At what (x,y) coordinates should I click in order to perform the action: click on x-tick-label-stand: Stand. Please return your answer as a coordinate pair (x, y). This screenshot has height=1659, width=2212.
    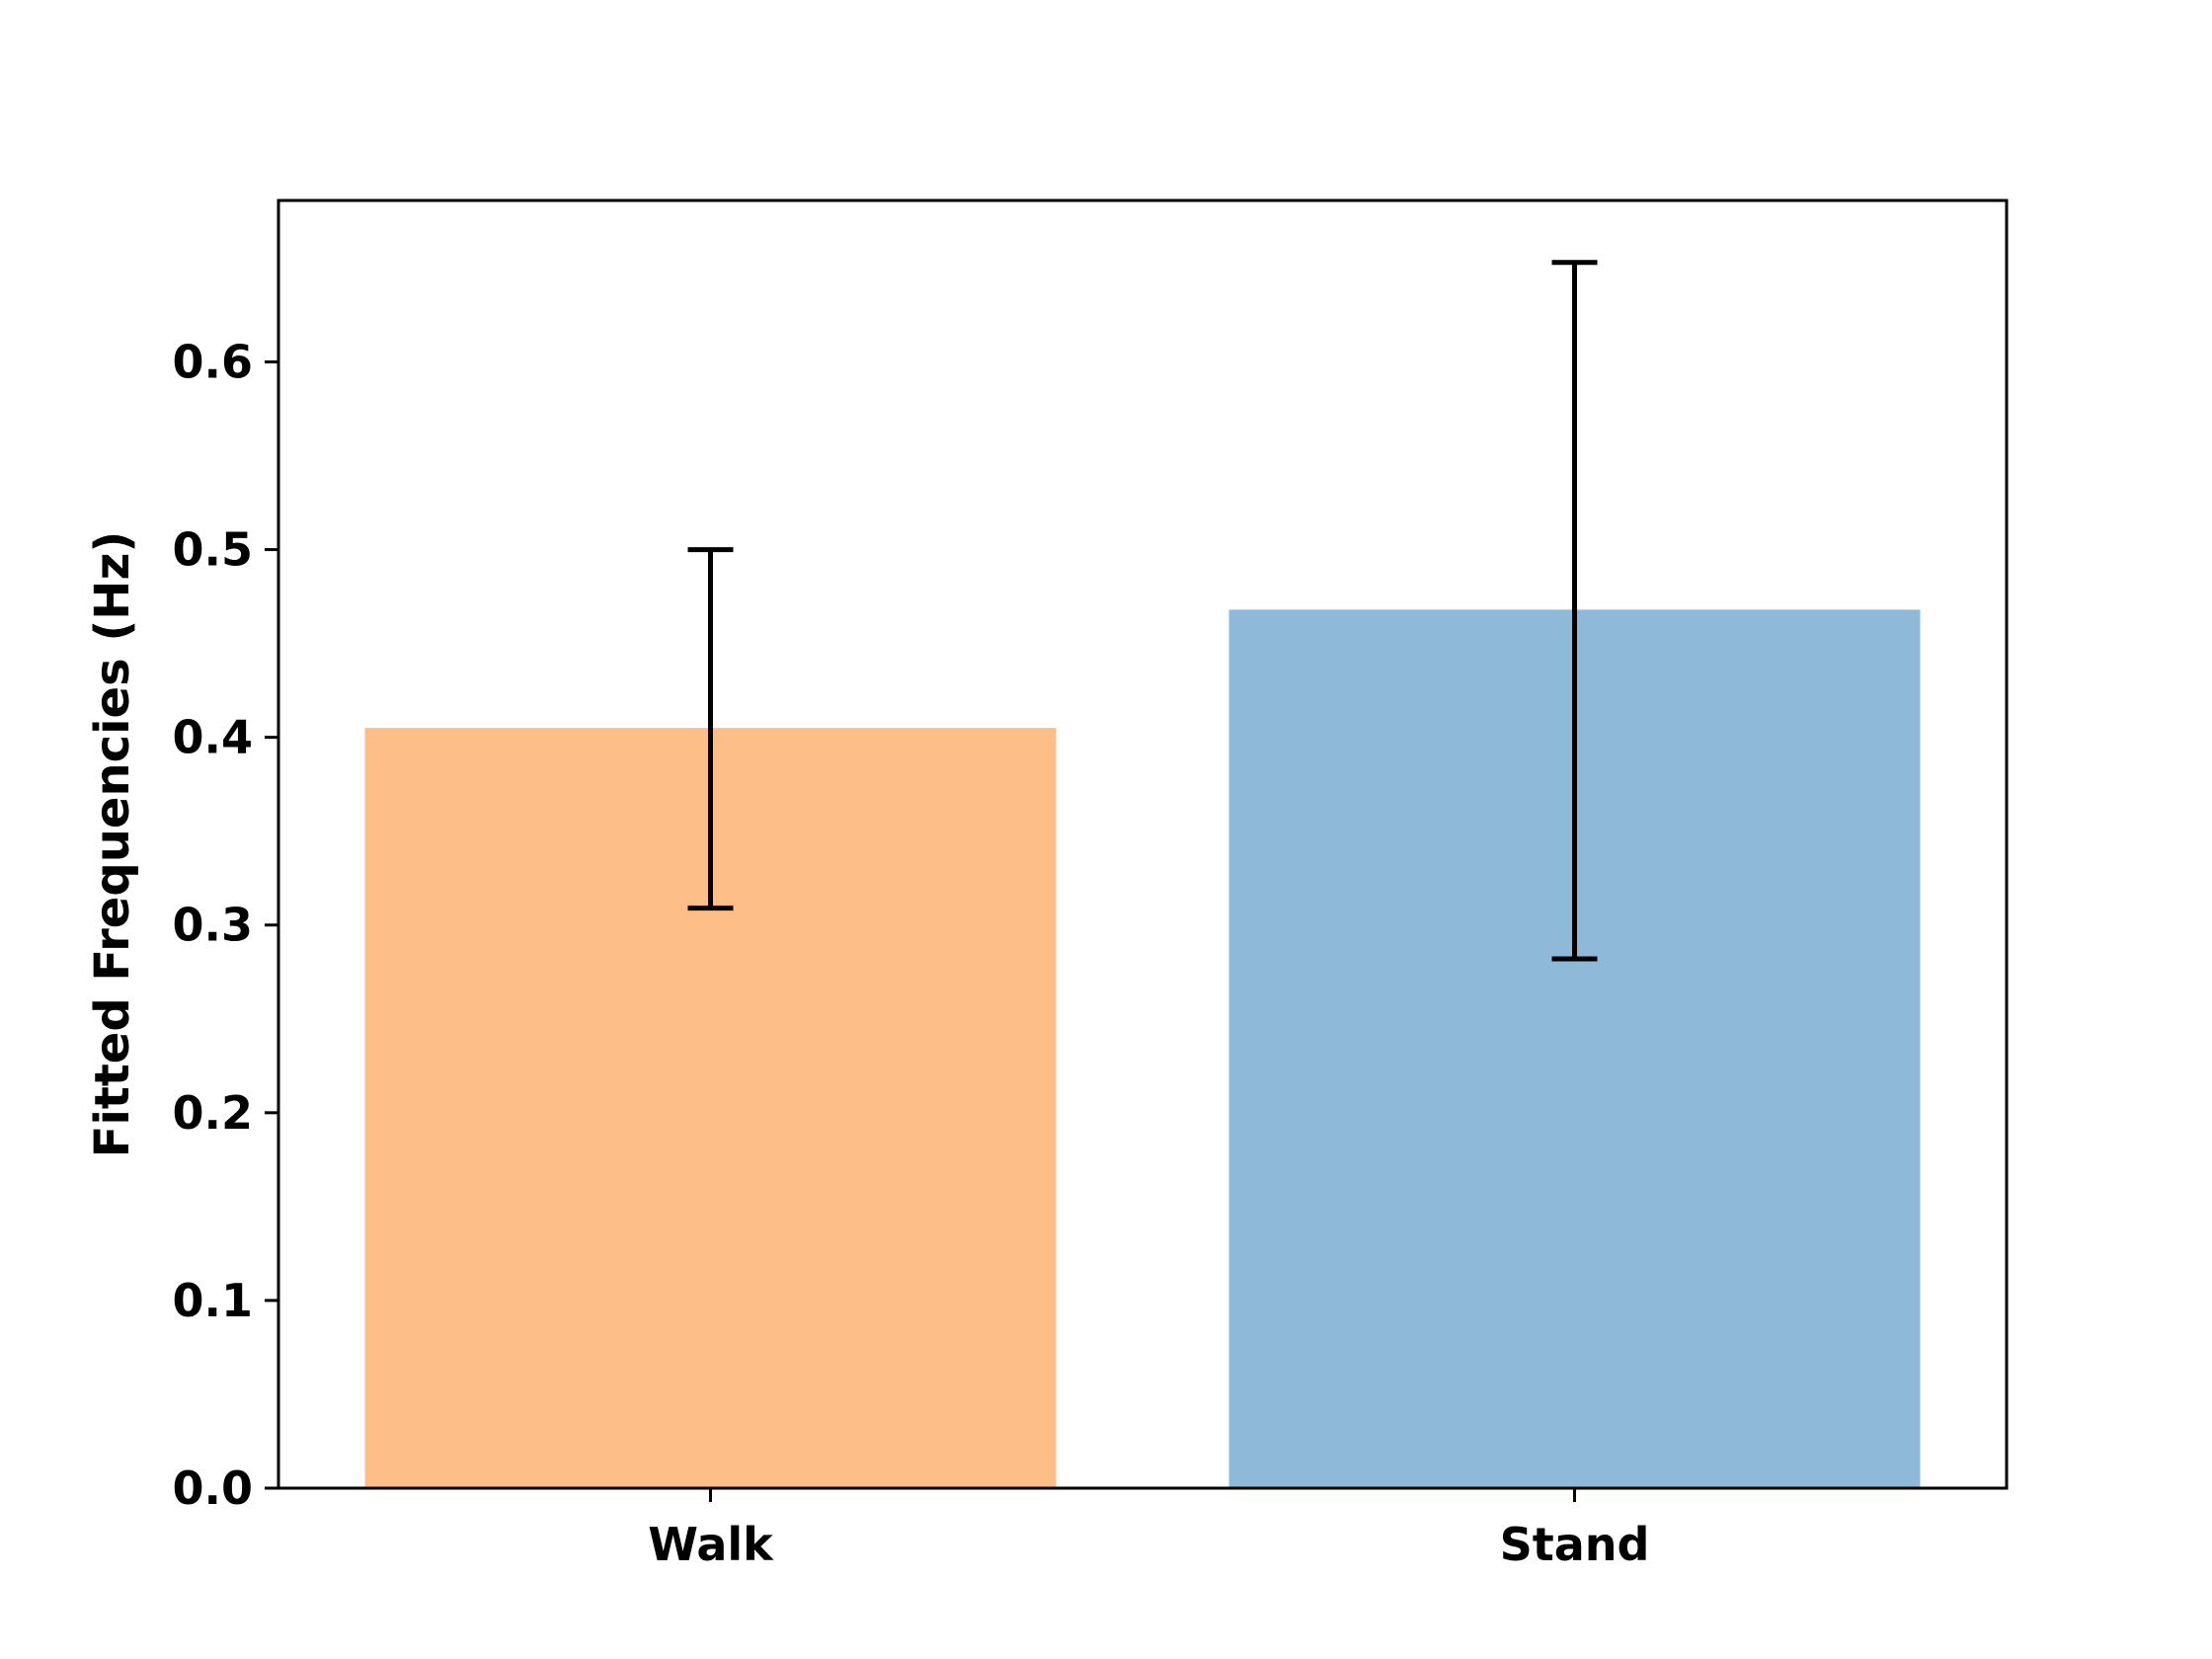
    Looking at the image, I should click on (1575, 1545).